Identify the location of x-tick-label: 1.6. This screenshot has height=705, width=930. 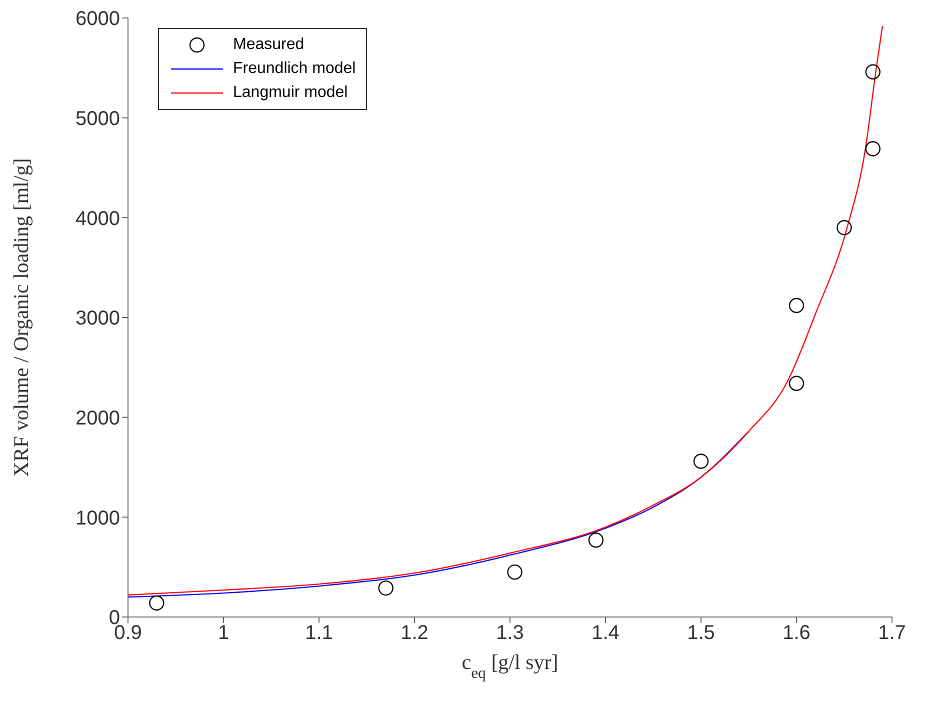
(796, 633).